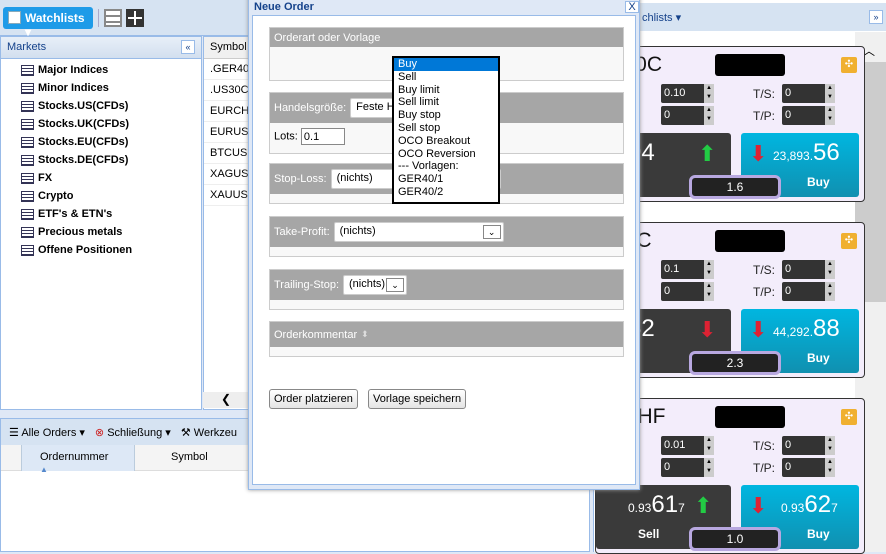  Describe the element at coordinates (307, 285) in the screenshot. I see `trailing-label: Trailing-Stop:` at that location.